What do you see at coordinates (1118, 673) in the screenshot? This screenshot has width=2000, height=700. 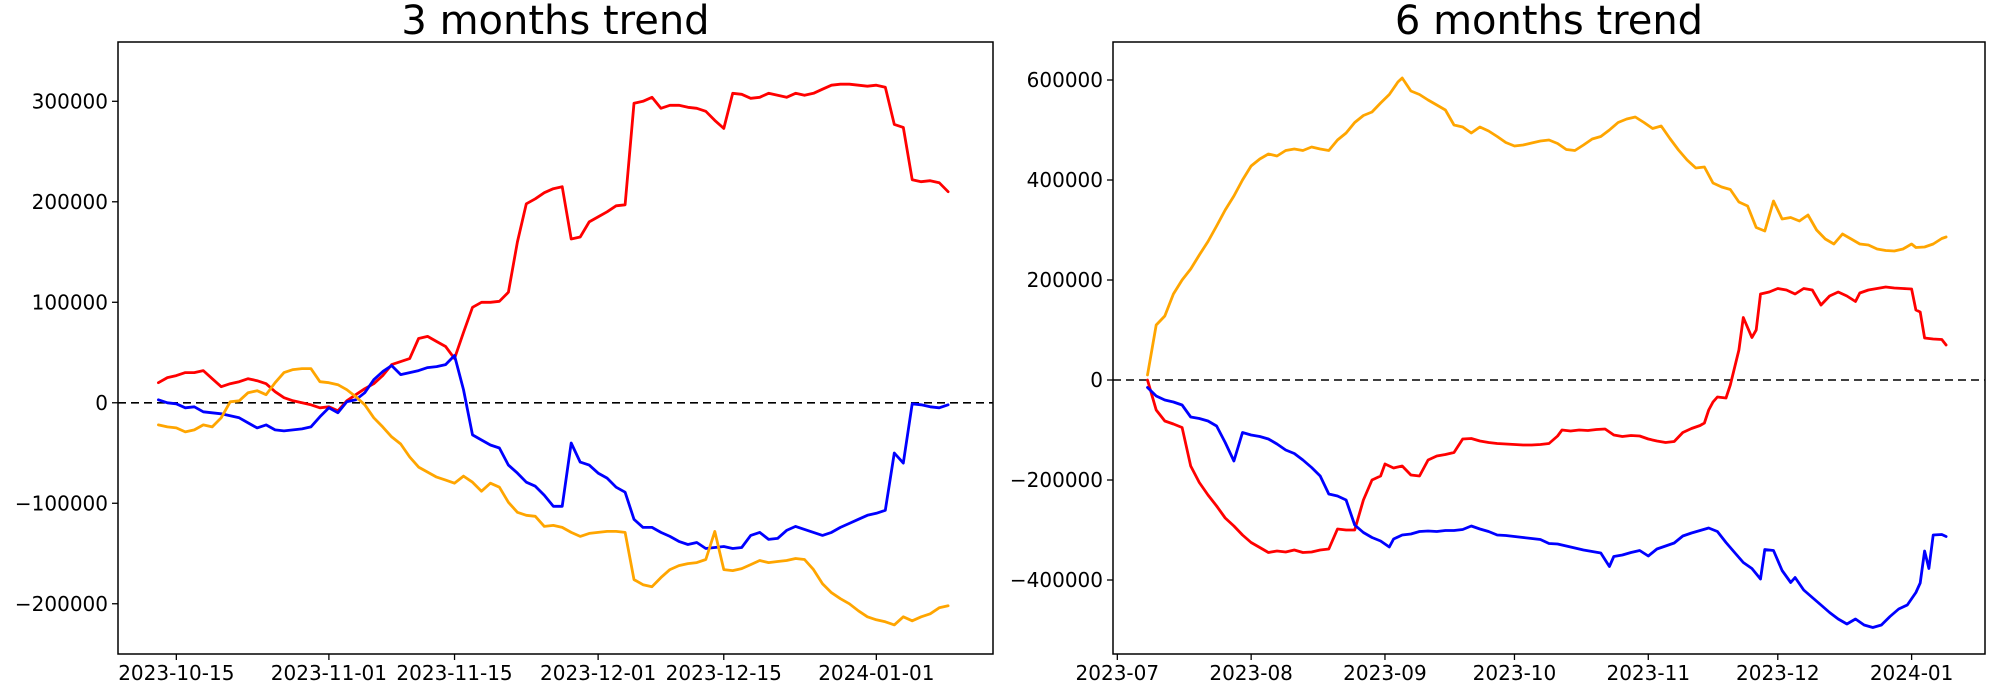 I see `x-tick-label: 2023-07` at bounding box center [1118, 673].